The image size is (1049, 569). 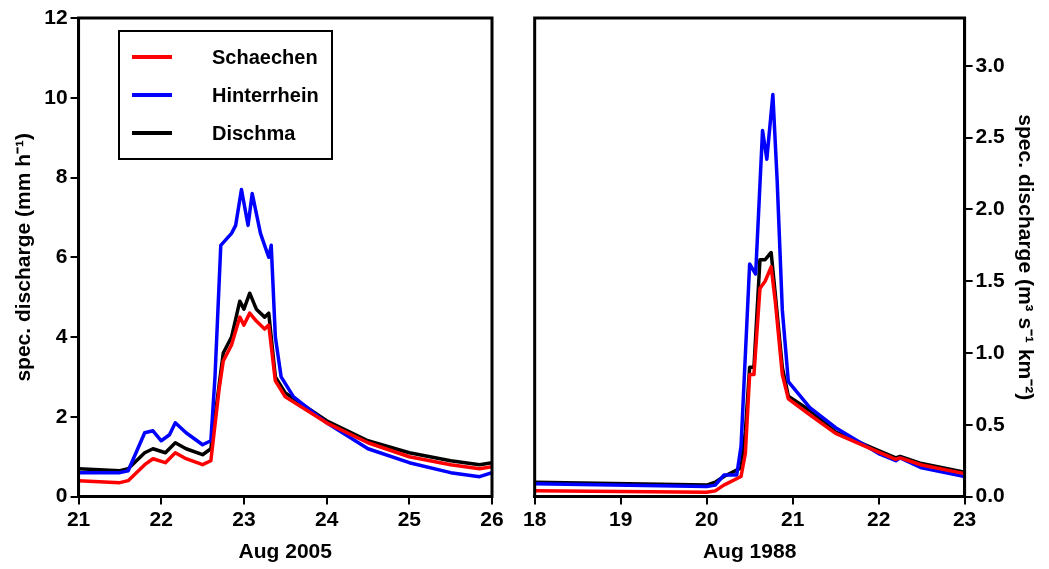 What do you see at coordinates (990, 136) in the screenshot?
I see `y2-tick-label: 2.5` at bounding box center [990, 136].